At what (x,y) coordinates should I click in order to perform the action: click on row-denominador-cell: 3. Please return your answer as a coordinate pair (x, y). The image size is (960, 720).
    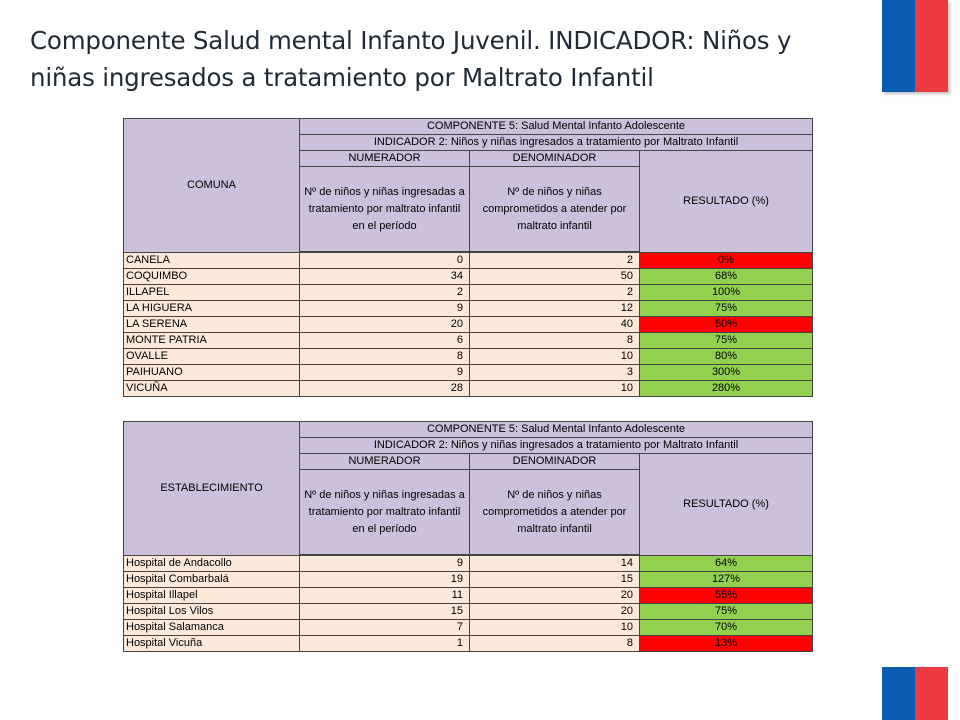
    Looking at the image, I should click on (554, 372).